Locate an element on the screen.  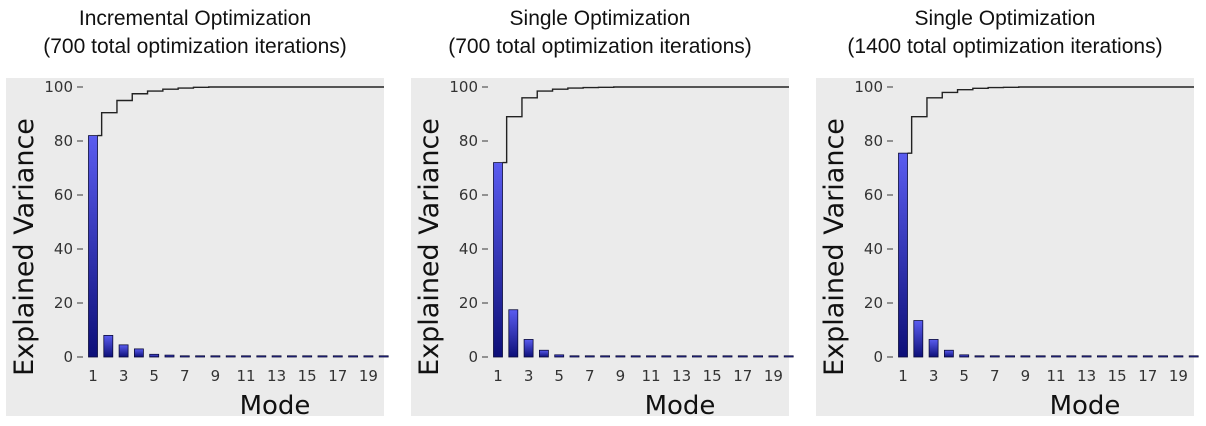
x-axis-label: Mode is located at coordinates (275, 406).